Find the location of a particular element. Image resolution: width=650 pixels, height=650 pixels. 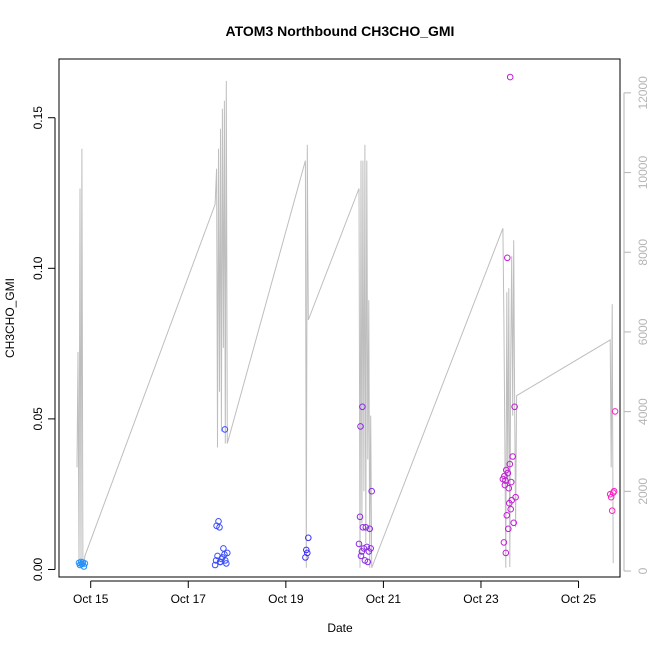

y2-tick-label: 6000 is located at coordinates (643, 331).